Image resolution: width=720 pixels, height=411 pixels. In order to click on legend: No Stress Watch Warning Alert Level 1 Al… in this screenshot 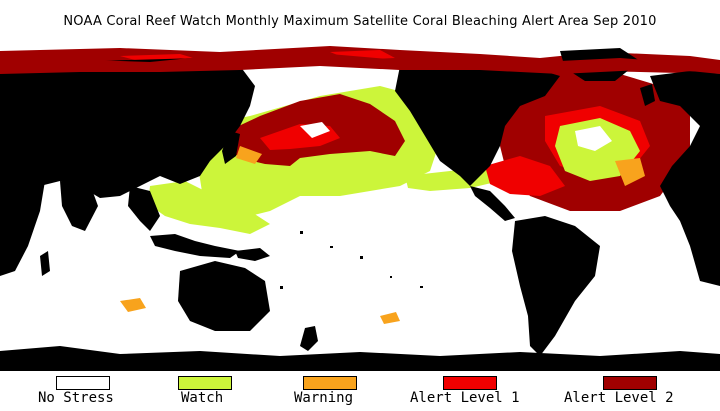, I will do `click(360, 393)`.